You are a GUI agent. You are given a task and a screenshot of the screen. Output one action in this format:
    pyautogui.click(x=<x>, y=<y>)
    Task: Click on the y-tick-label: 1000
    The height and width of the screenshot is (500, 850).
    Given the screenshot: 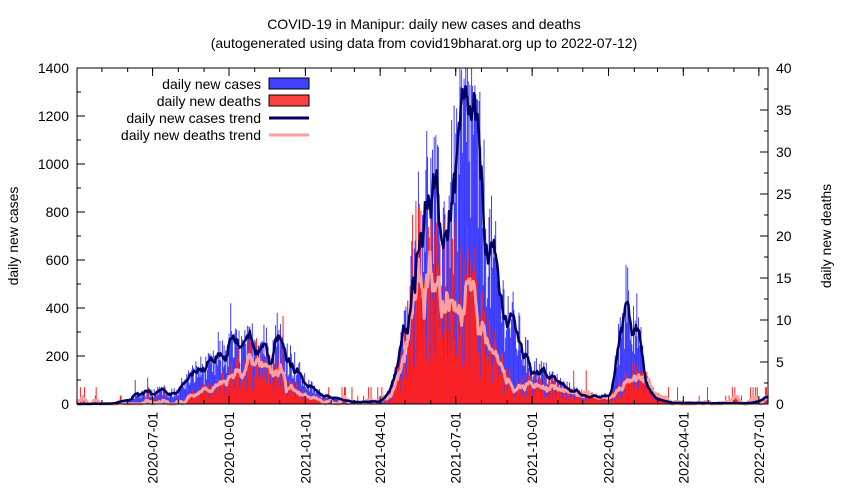 What is the action you would take?
    pyautogui.click(x=53, y=164)
    